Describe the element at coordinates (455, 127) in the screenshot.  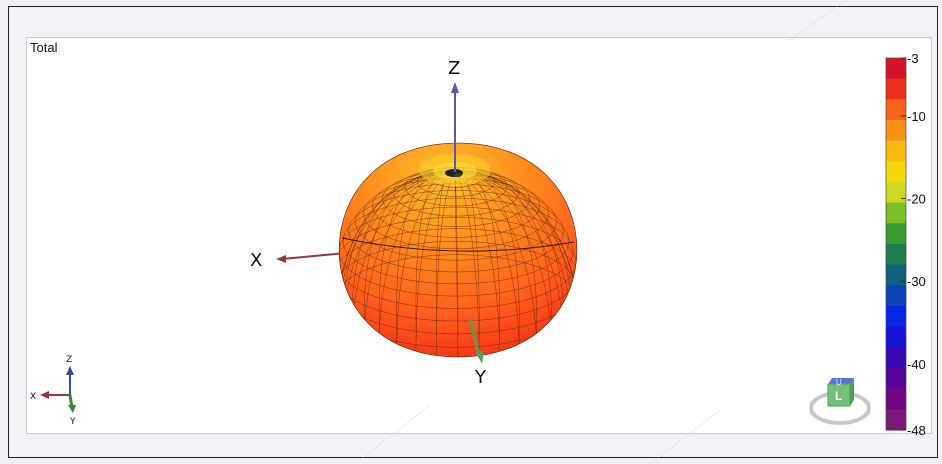
I see `z-axis-arrow` at that location.